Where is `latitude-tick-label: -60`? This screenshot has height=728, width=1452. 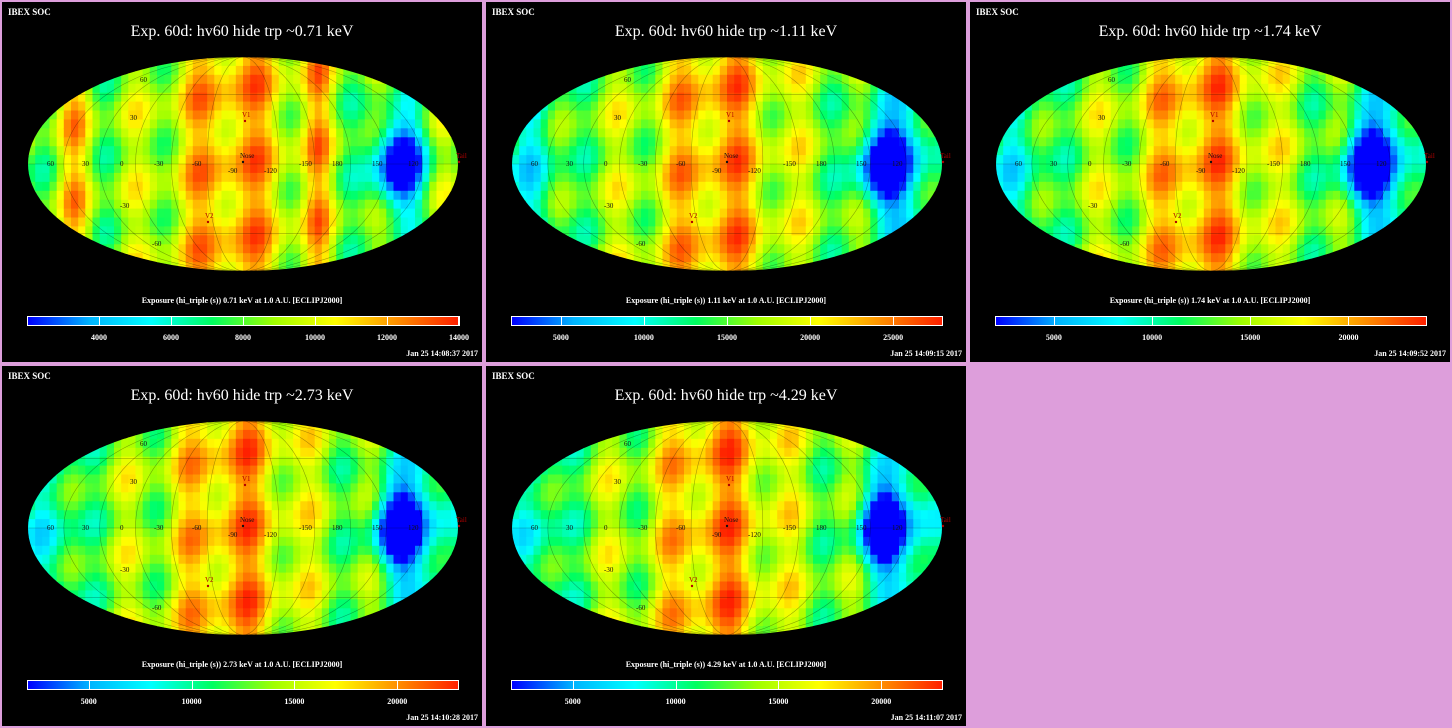
latitude-tick-label: -60 is located at coordinates (1125, 244).